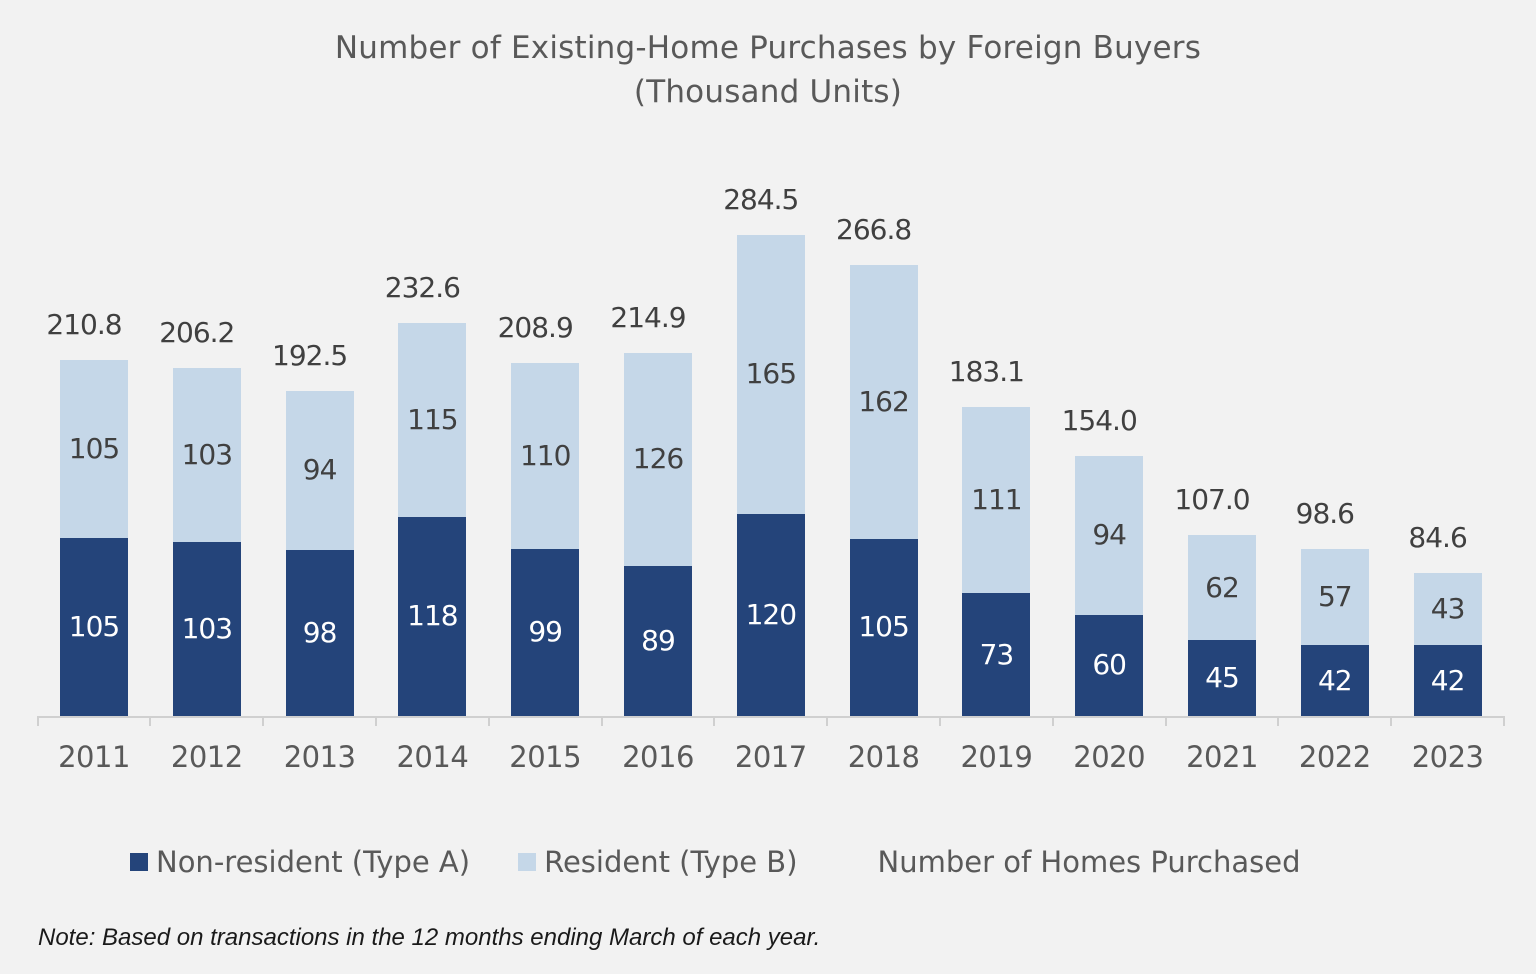  Describe the element at coordinates (1212, 500) in the screenshot. I see `data-label-total: 107.0` at that location.